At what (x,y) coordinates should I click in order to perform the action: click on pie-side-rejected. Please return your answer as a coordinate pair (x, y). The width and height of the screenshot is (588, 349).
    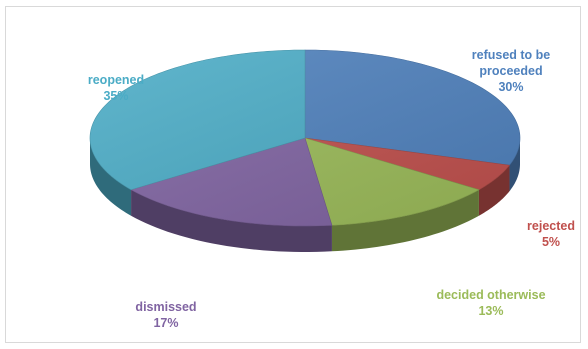
    Looking at the image, I should click on (494, 190).